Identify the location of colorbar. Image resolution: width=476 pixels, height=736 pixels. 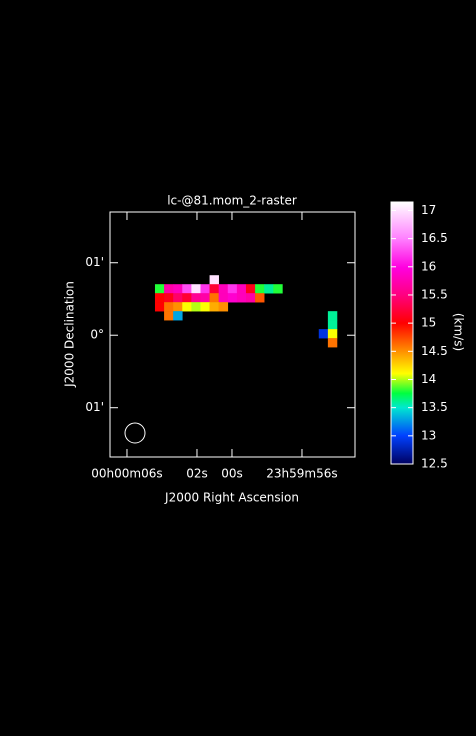
(402, 333).